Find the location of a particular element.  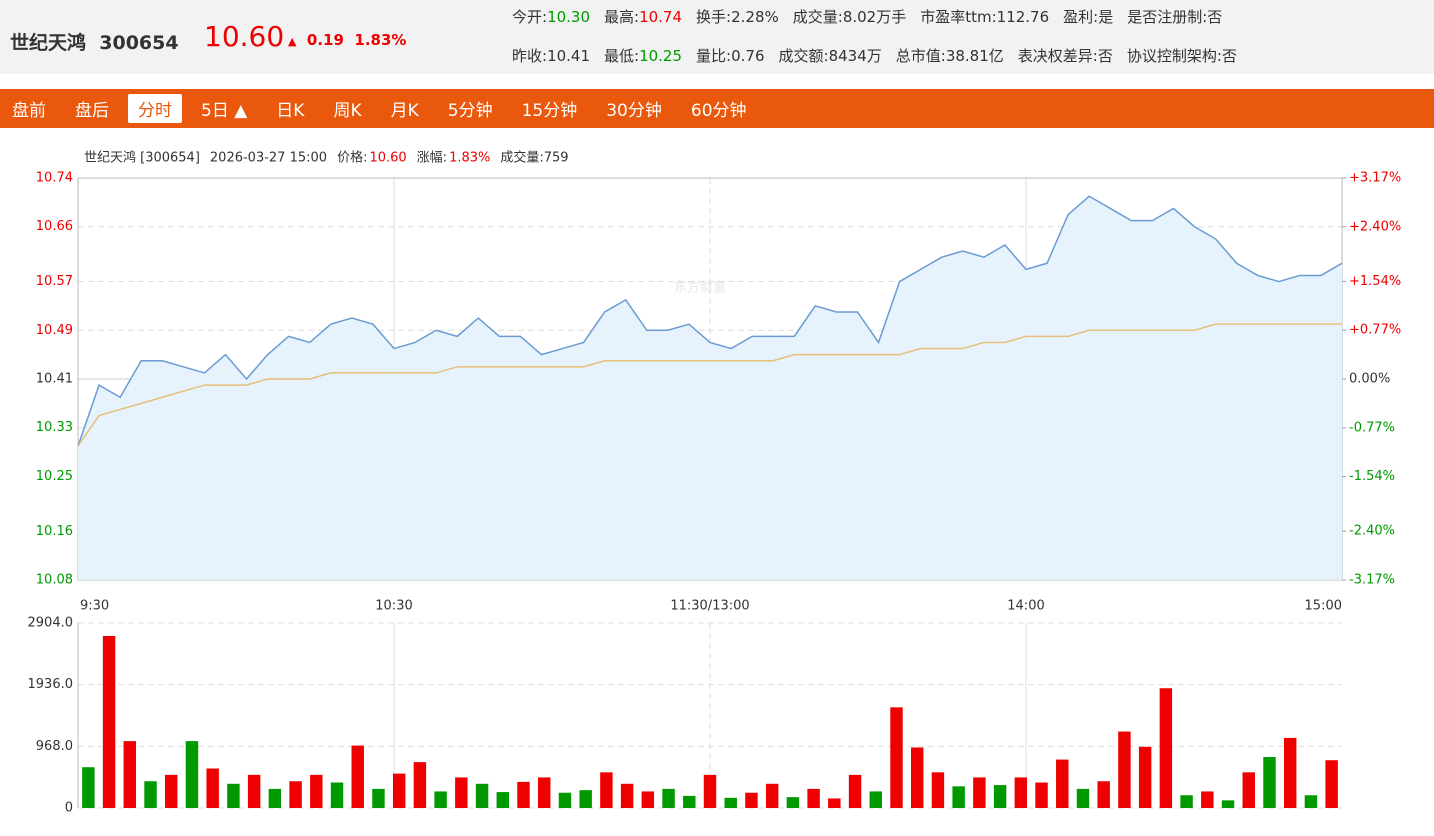

y-tick-label: 10.25 is located at coordinates (54, 476).